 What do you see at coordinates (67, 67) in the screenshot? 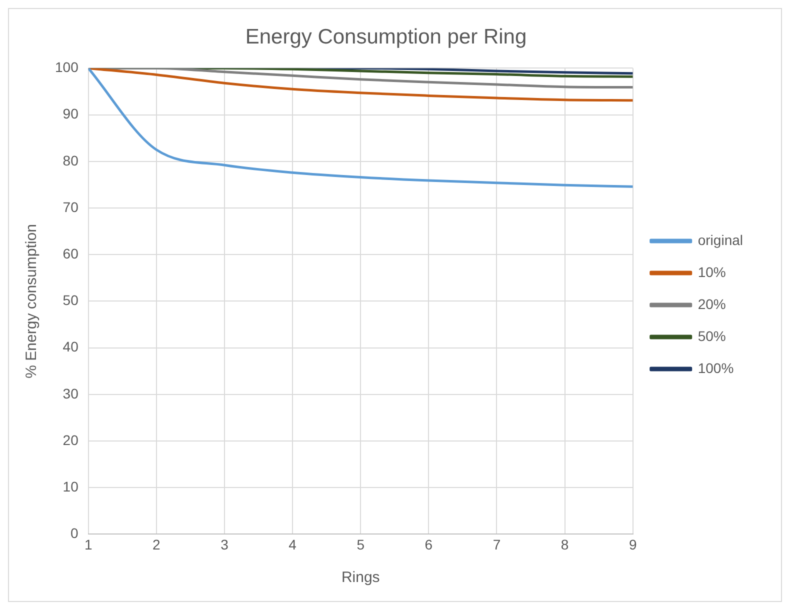
I see `y-tick-label: 100` at bounding box center [67, 67].